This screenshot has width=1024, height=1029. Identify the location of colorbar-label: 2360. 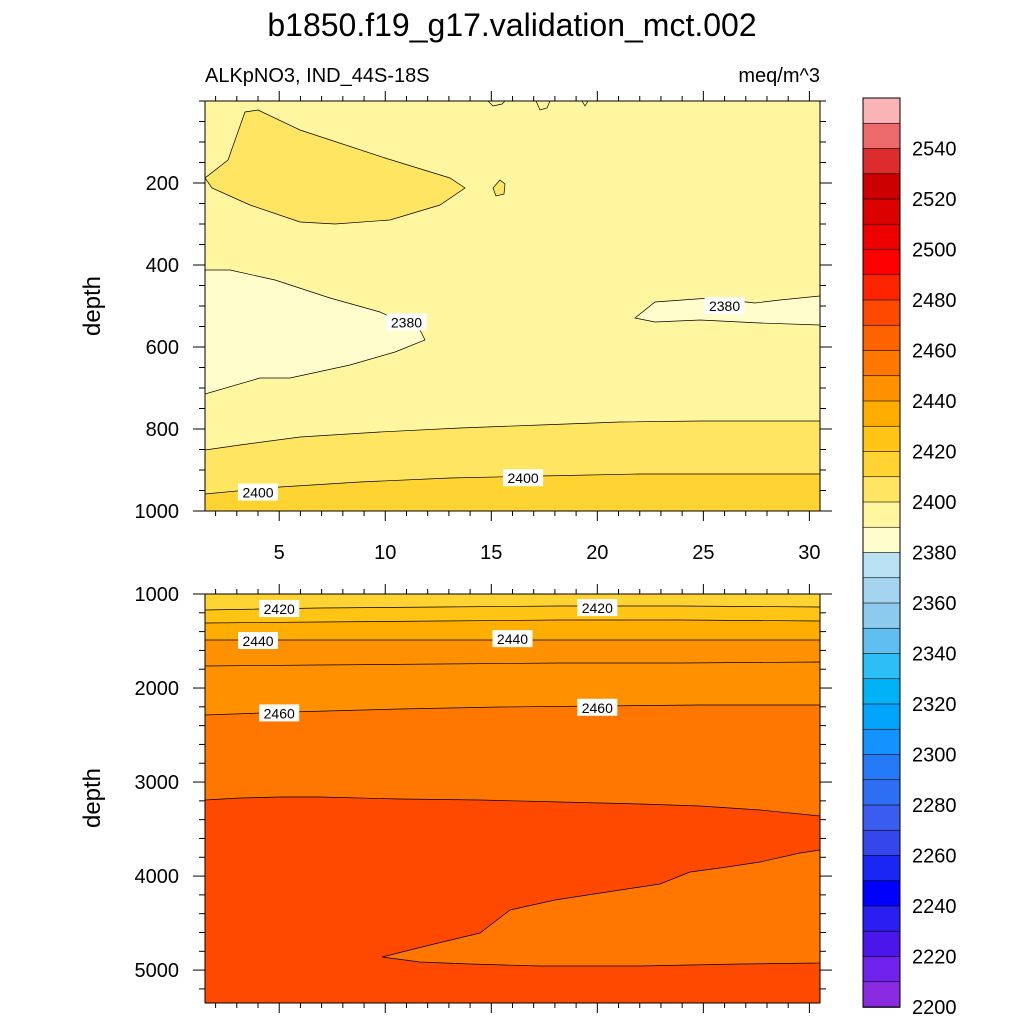
(934, 604).